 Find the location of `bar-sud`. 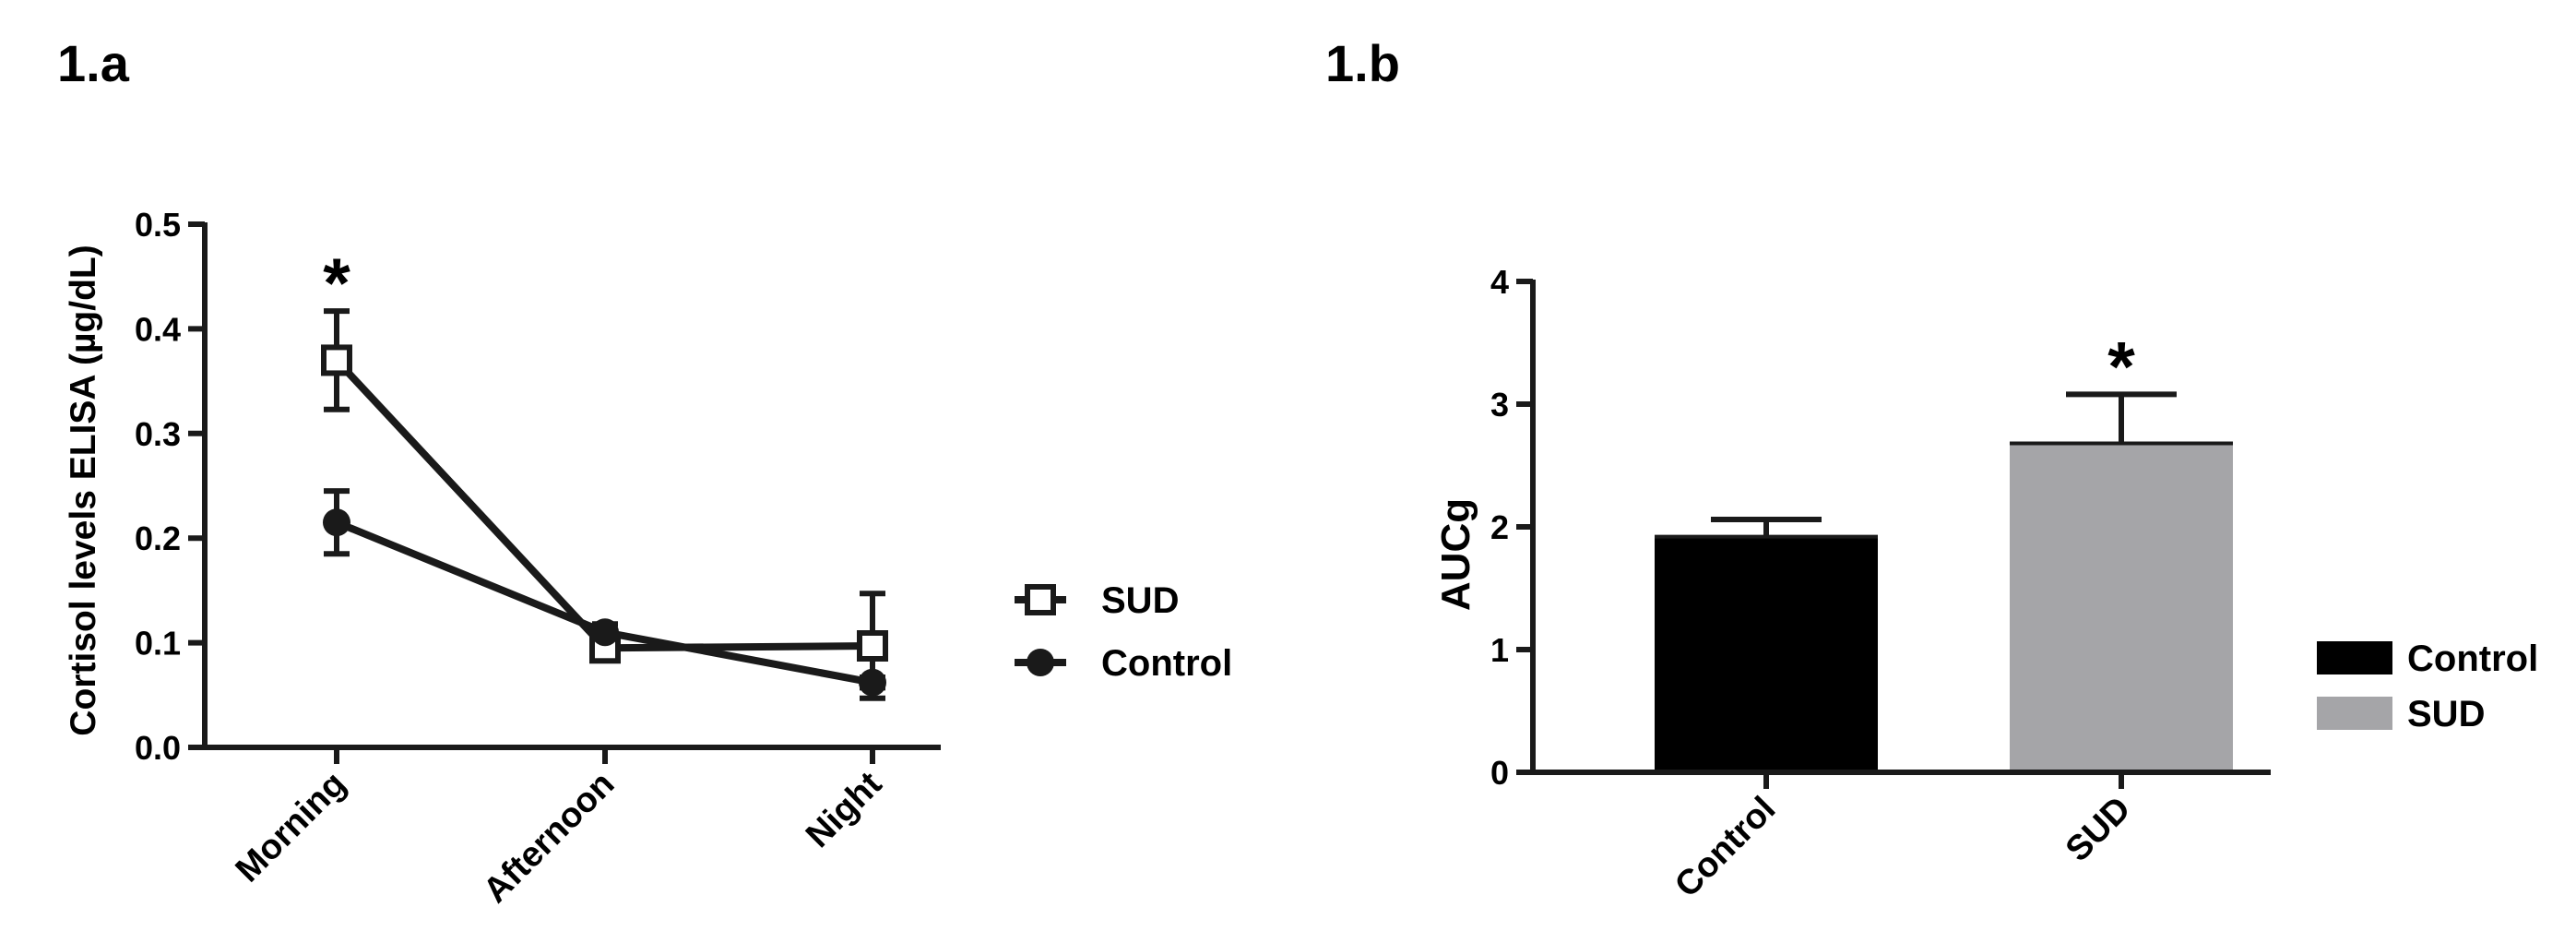

bar-sud is located at coordinates (2121, 607).